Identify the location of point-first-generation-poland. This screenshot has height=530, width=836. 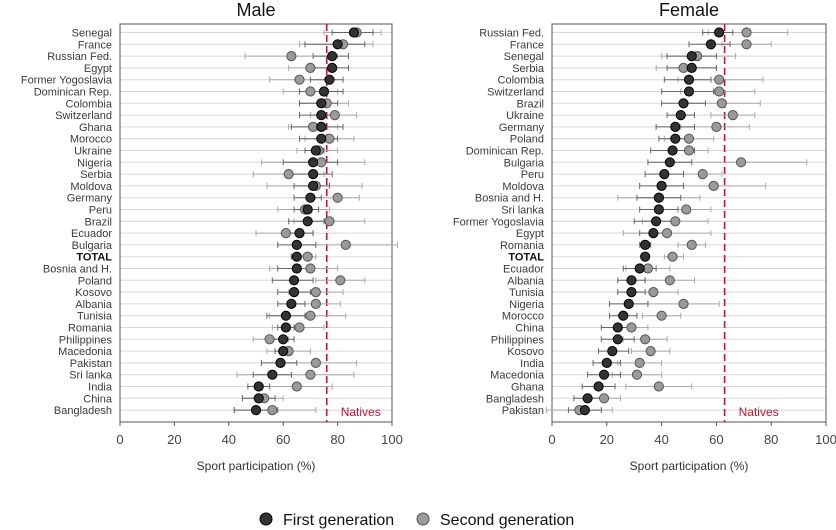
(675, 138).